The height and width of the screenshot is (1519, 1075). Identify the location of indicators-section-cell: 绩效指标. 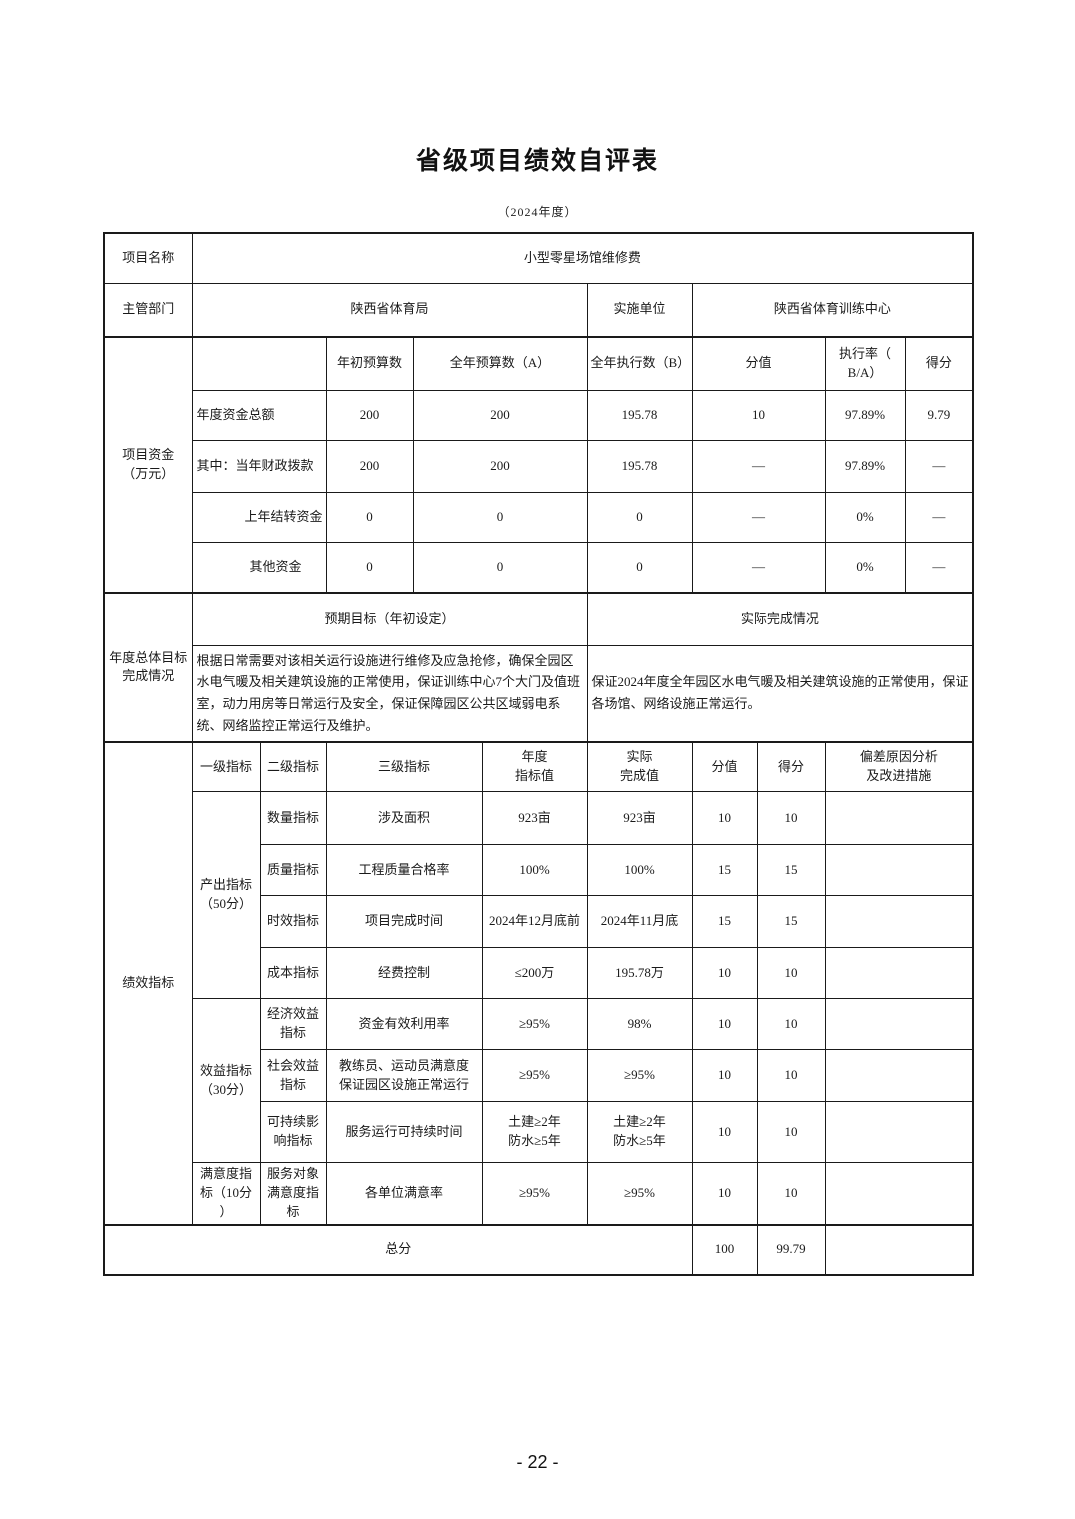
(148, 983).